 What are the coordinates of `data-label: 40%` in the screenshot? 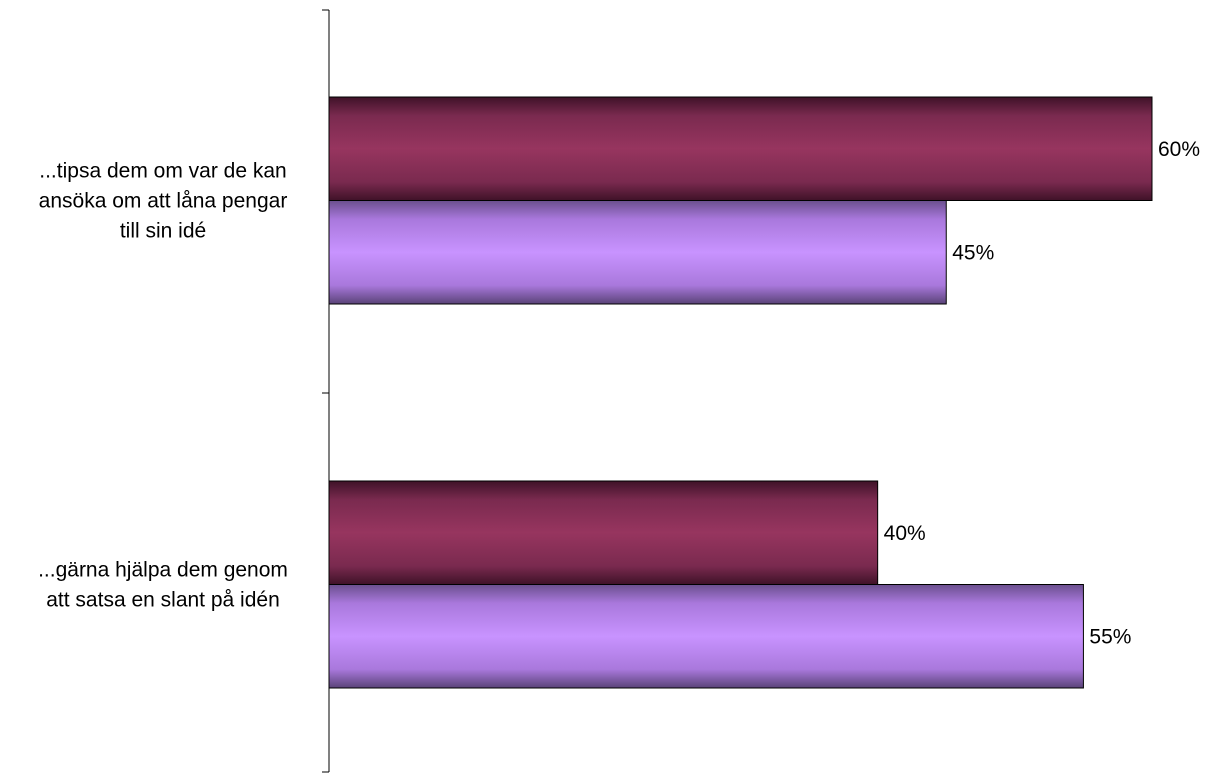 It's located at (905, 533).